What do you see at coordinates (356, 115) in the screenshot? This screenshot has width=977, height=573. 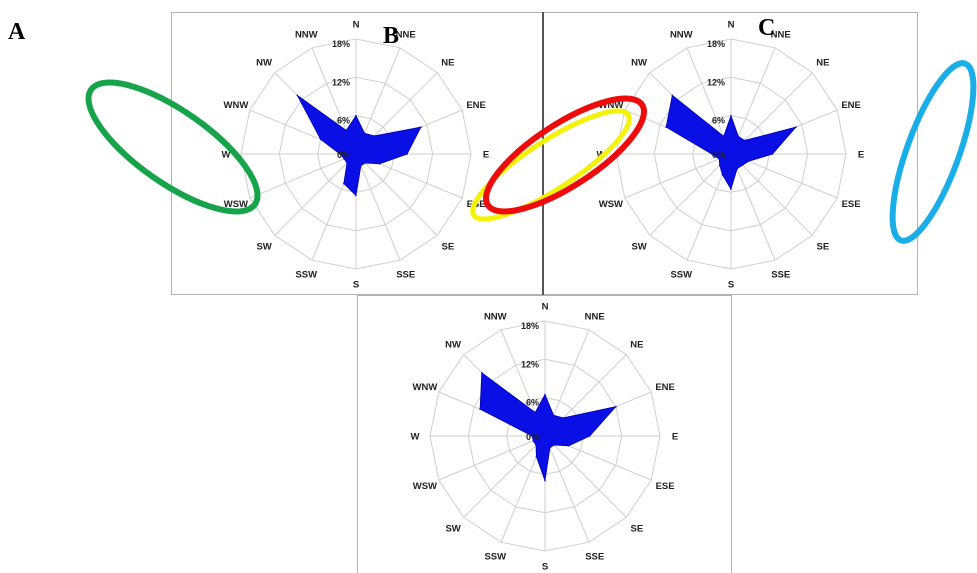 I see `data-point-n` at bounding box center [356, 115].